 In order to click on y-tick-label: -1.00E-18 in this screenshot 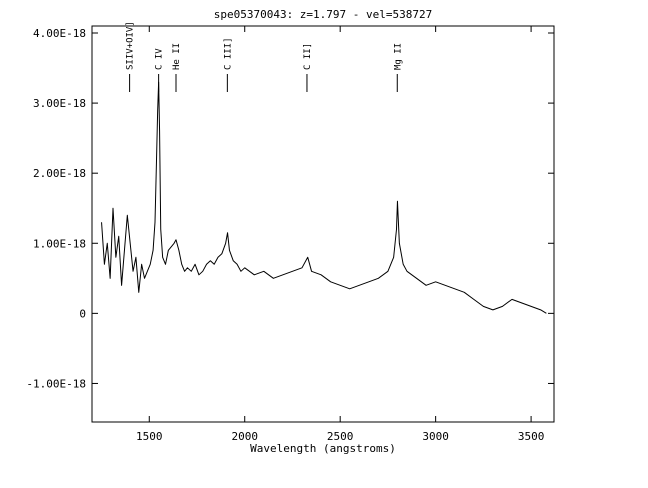, I will do `click(56, 383)`.